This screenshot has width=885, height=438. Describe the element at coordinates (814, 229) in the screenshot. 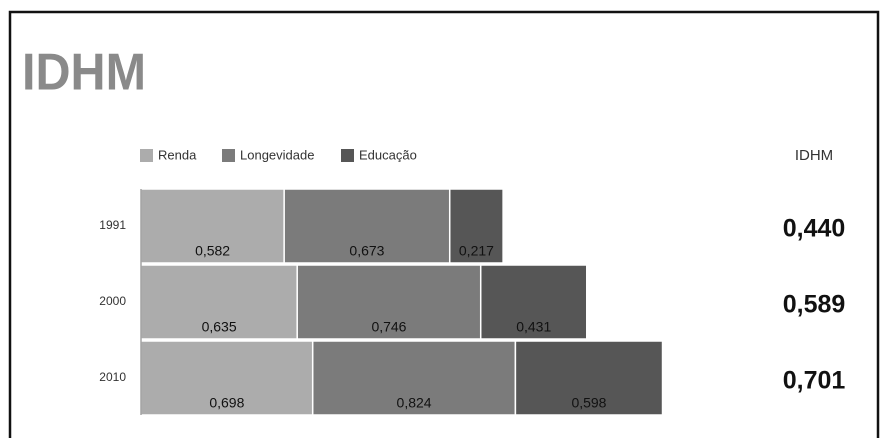

I see `idhm-value: 0,440` at that location.